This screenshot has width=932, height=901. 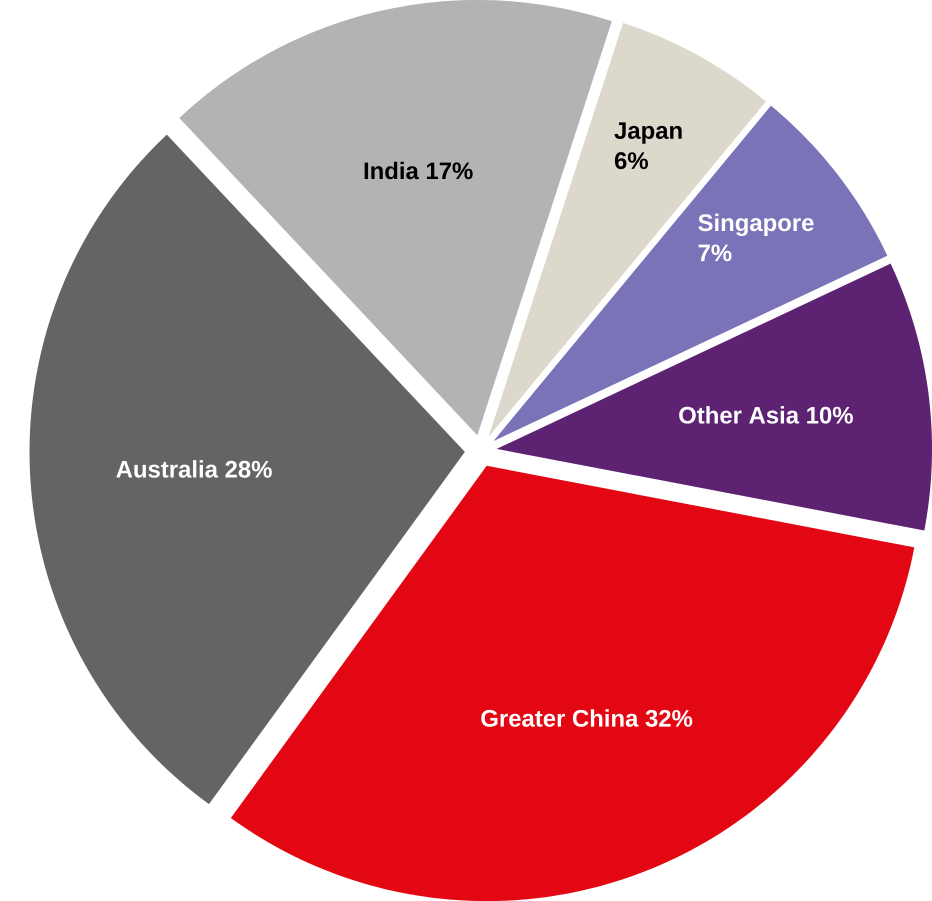 I want to click on slice-label: India, so click(x=391, y=171).